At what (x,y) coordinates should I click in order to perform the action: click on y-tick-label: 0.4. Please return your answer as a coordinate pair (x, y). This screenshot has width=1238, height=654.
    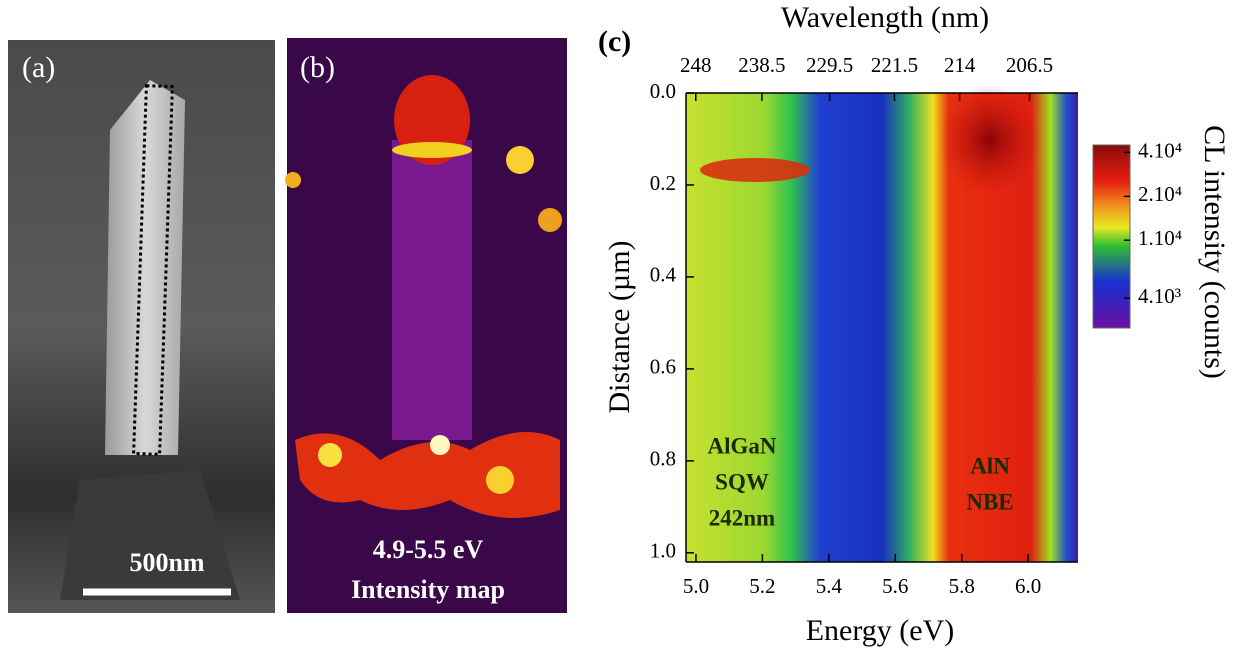
    Looking at the image, I should click on (663, 275).